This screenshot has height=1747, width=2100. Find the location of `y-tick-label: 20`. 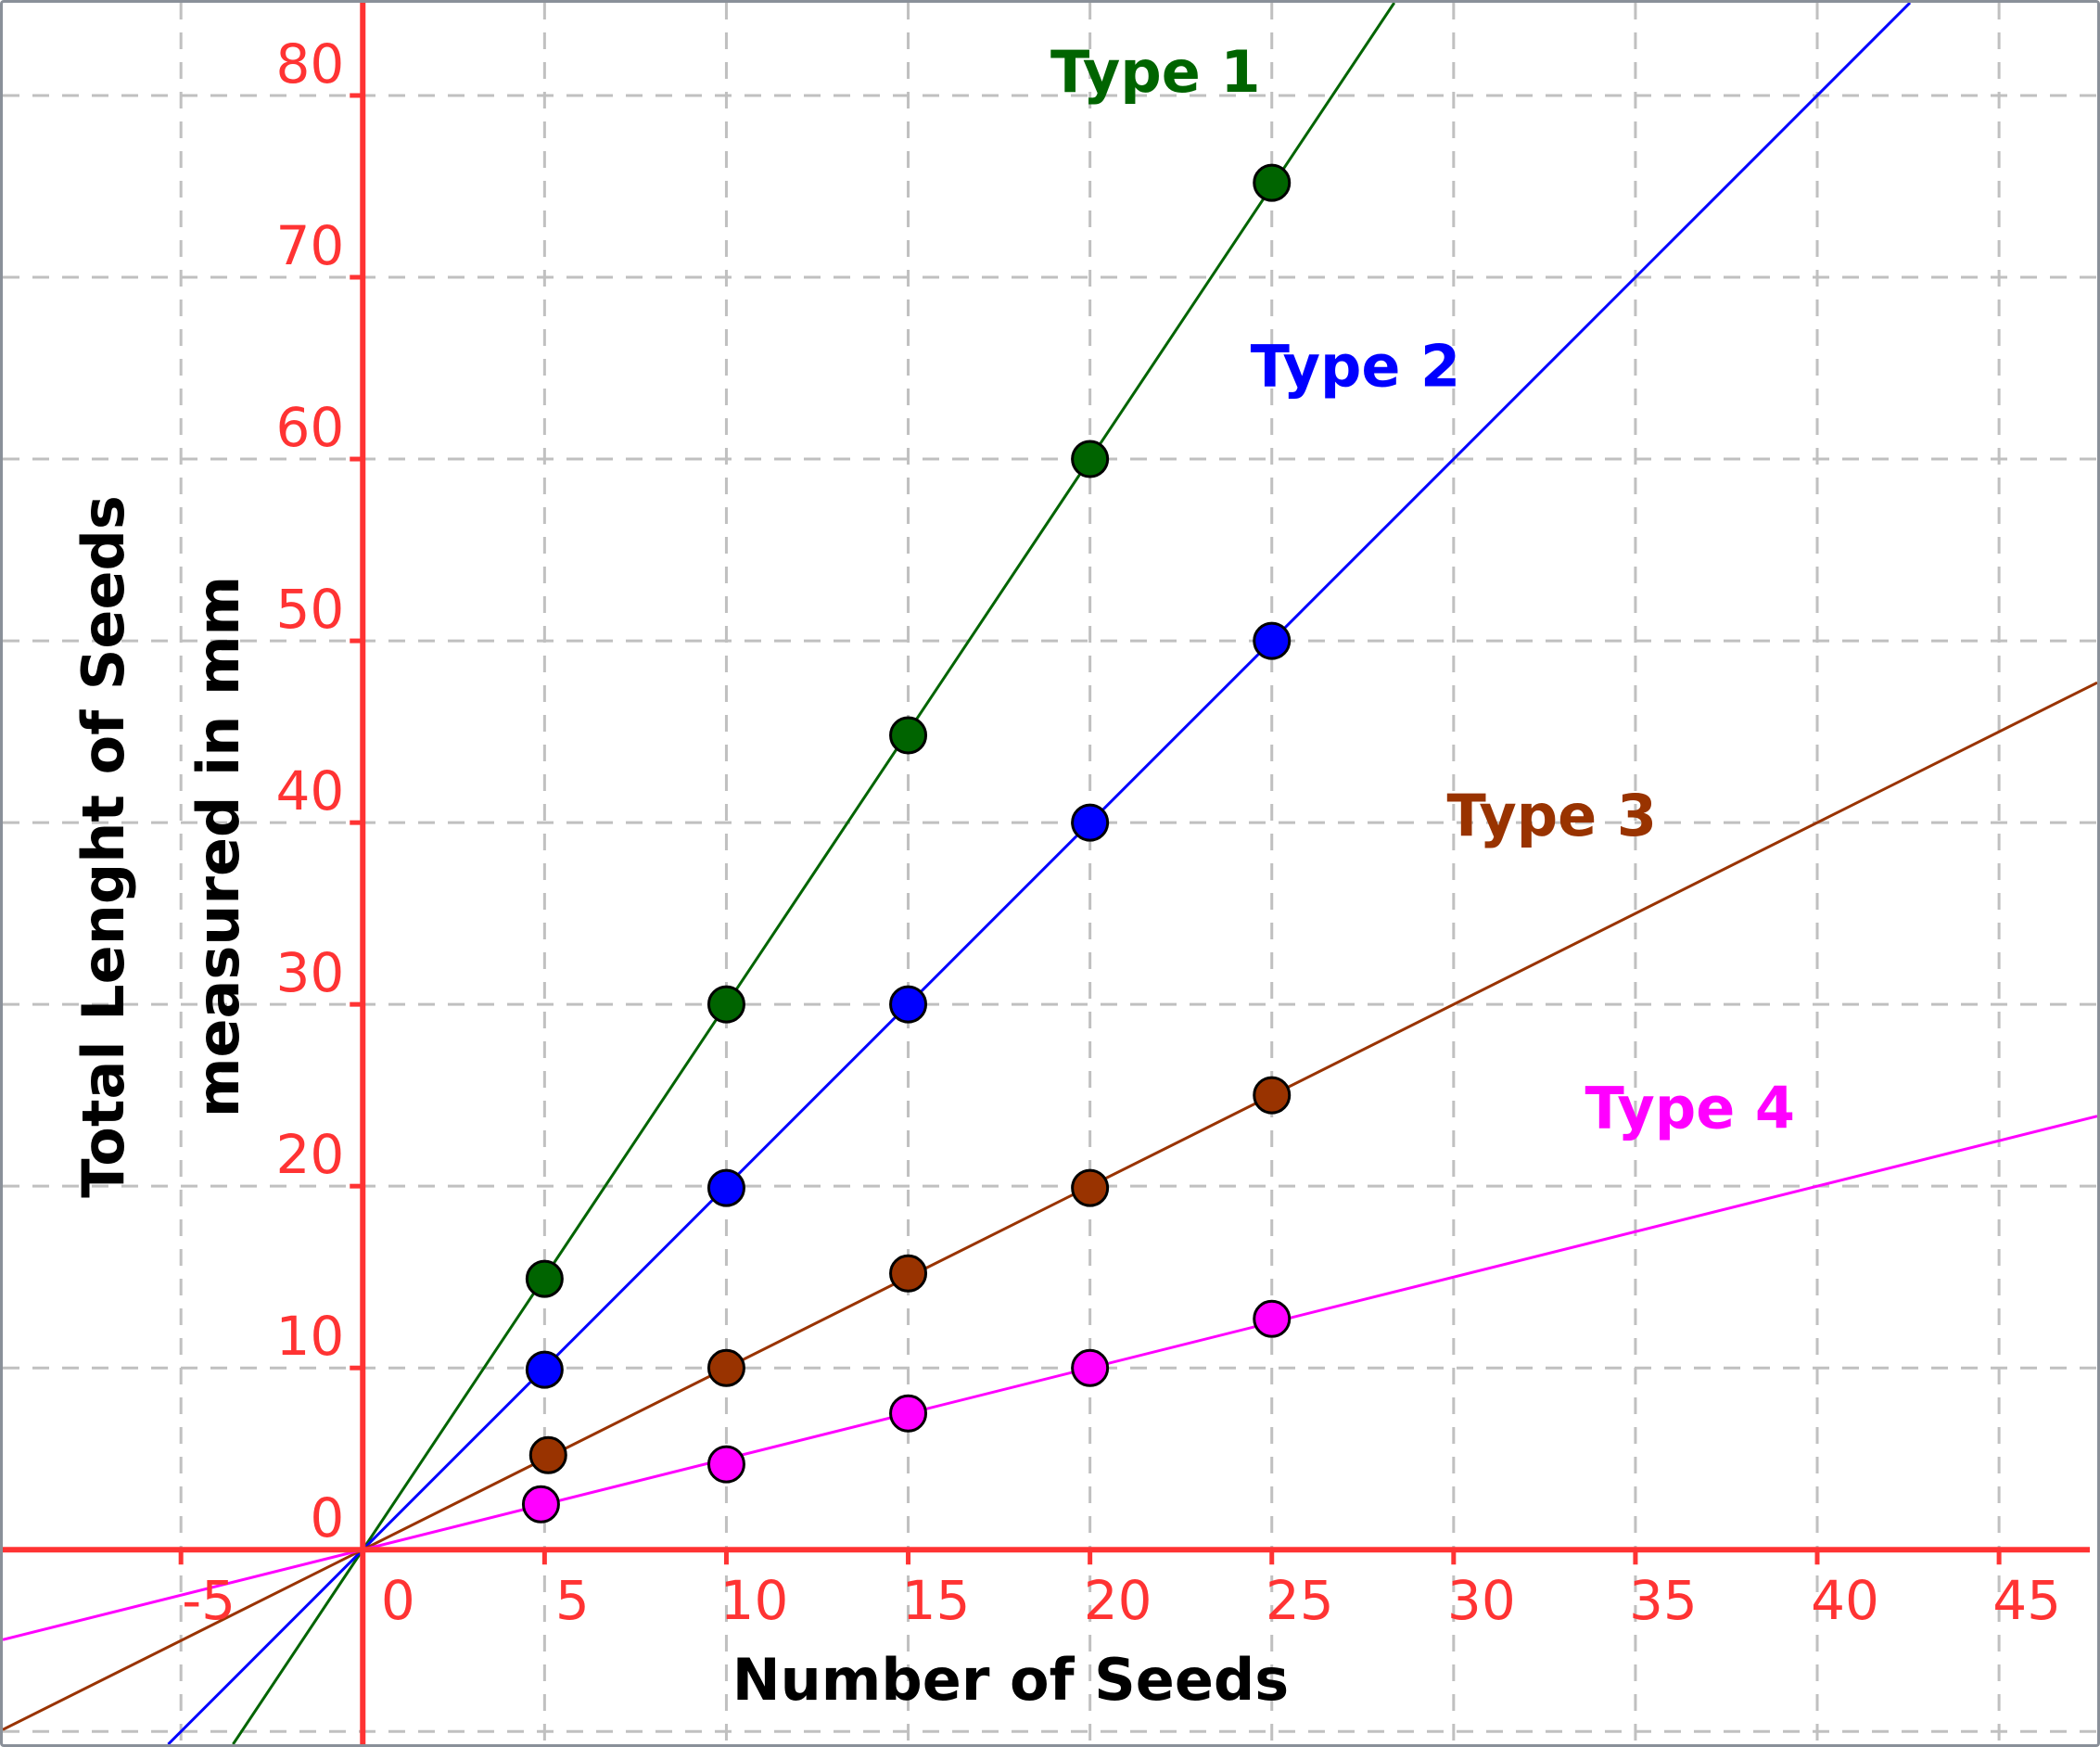

y-tick-label: 20 is located at coordinates (309, 1155).